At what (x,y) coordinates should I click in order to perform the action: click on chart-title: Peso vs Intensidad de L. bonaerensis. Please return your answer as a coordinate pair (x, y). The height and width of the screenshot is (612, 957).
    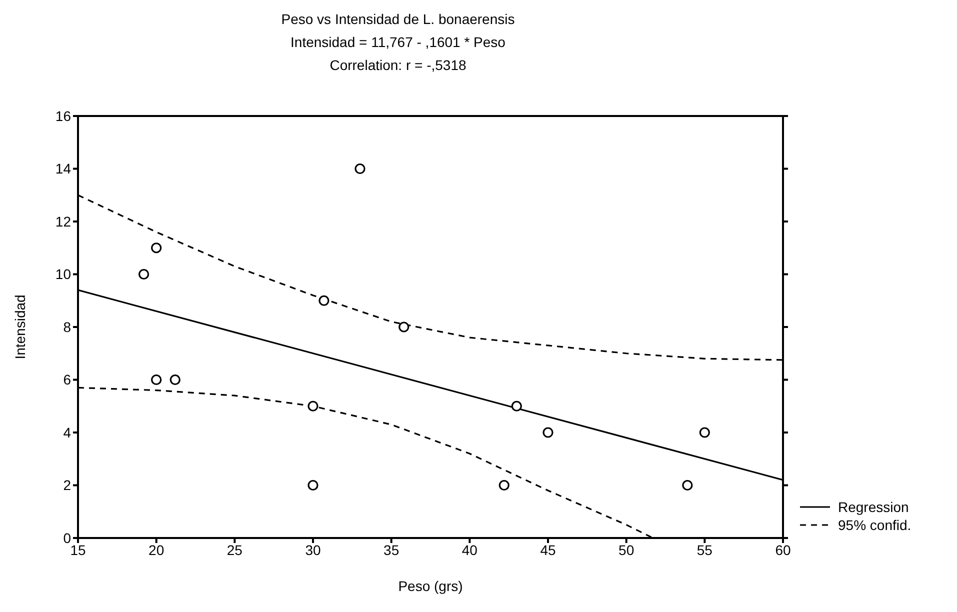
    Looking at the image, I should click on (398, 19).